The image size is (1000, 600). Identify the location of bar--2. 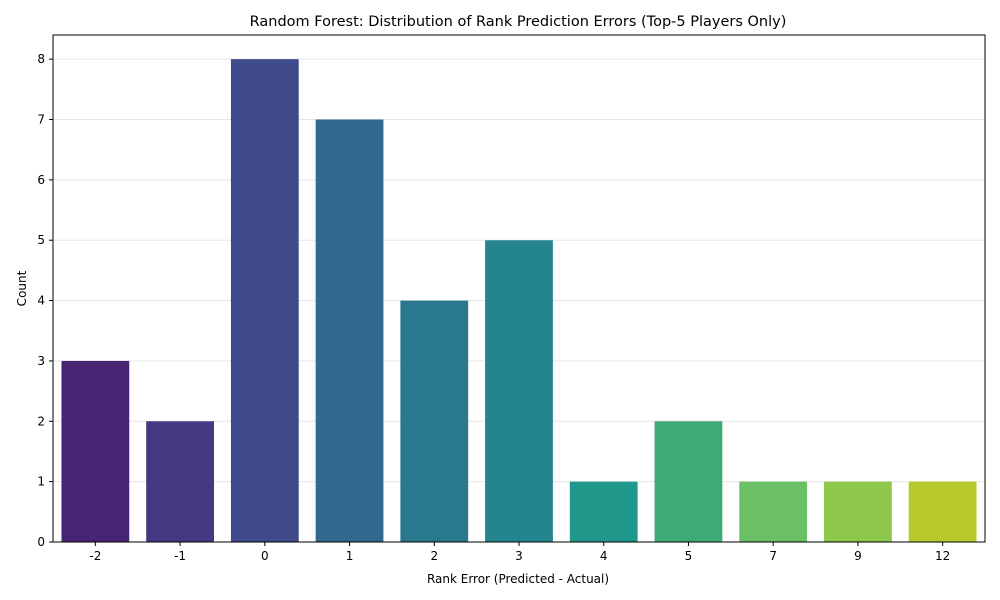
(95, 451).